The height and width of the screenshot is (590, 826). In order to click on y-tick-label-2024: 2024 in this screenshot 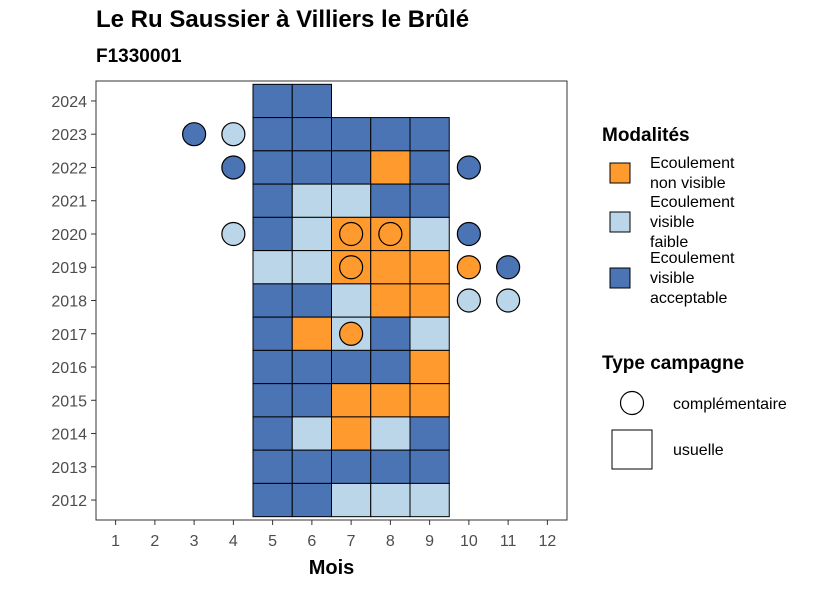, I will do `click(69, 102)`.